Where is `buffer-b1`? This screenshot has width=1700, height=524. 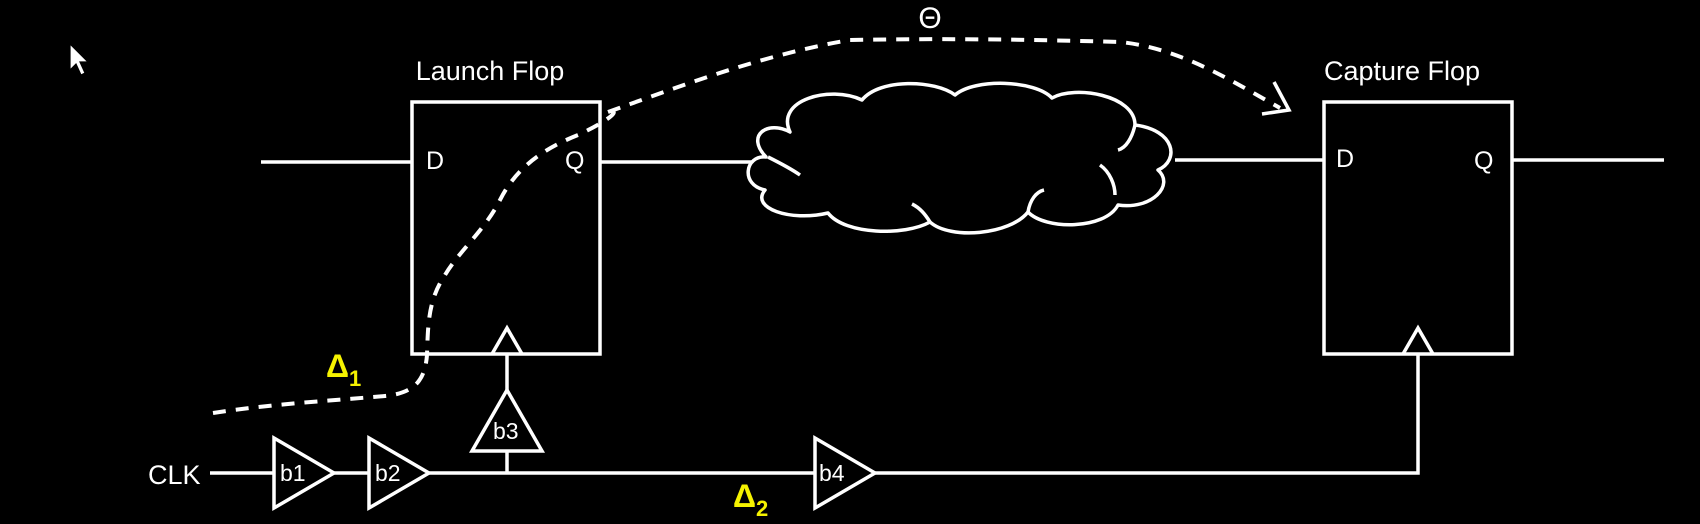 buffer-b1 is located at coordinates (305, 473).